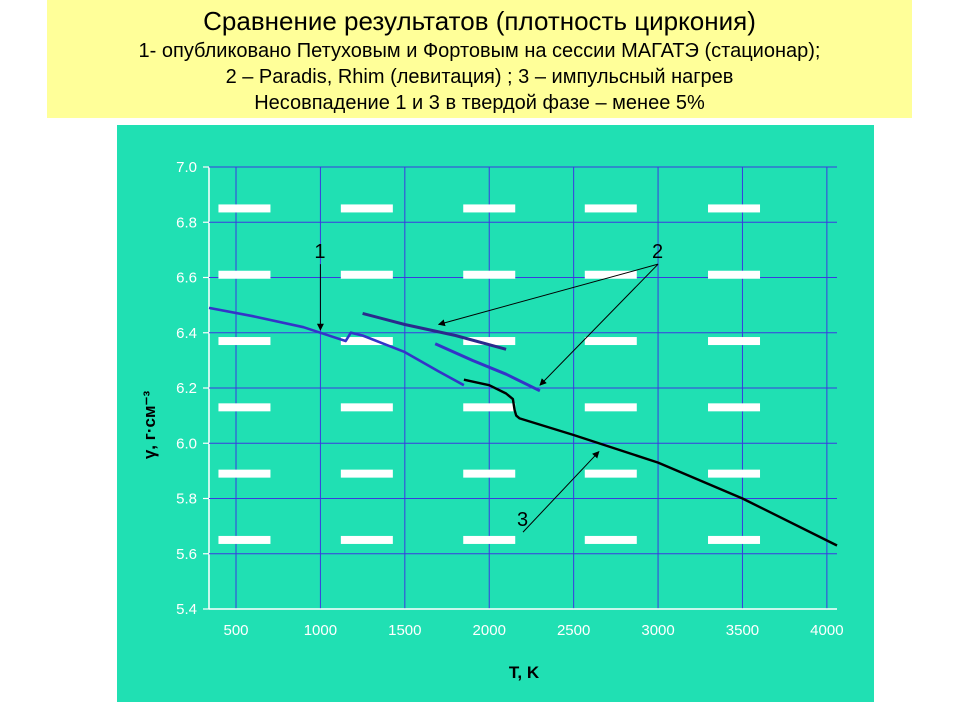 The height and width of the screenshot is (720, 960). What do you see at coordinates (186, 388) in the screenshot?
I see `y-tick-label: 6.2` at bounding box center [186, 388].